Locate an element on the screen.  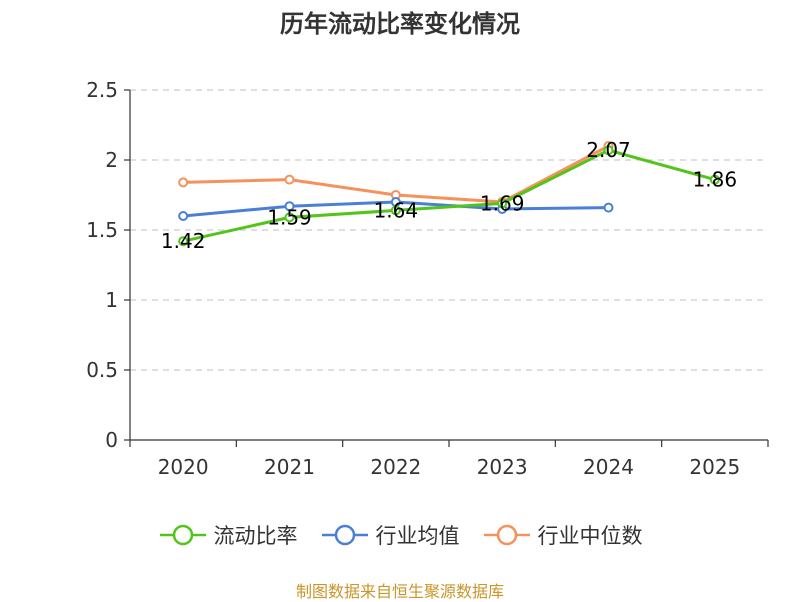
y-tick-label: 0 is located at coordinates (111, 440).